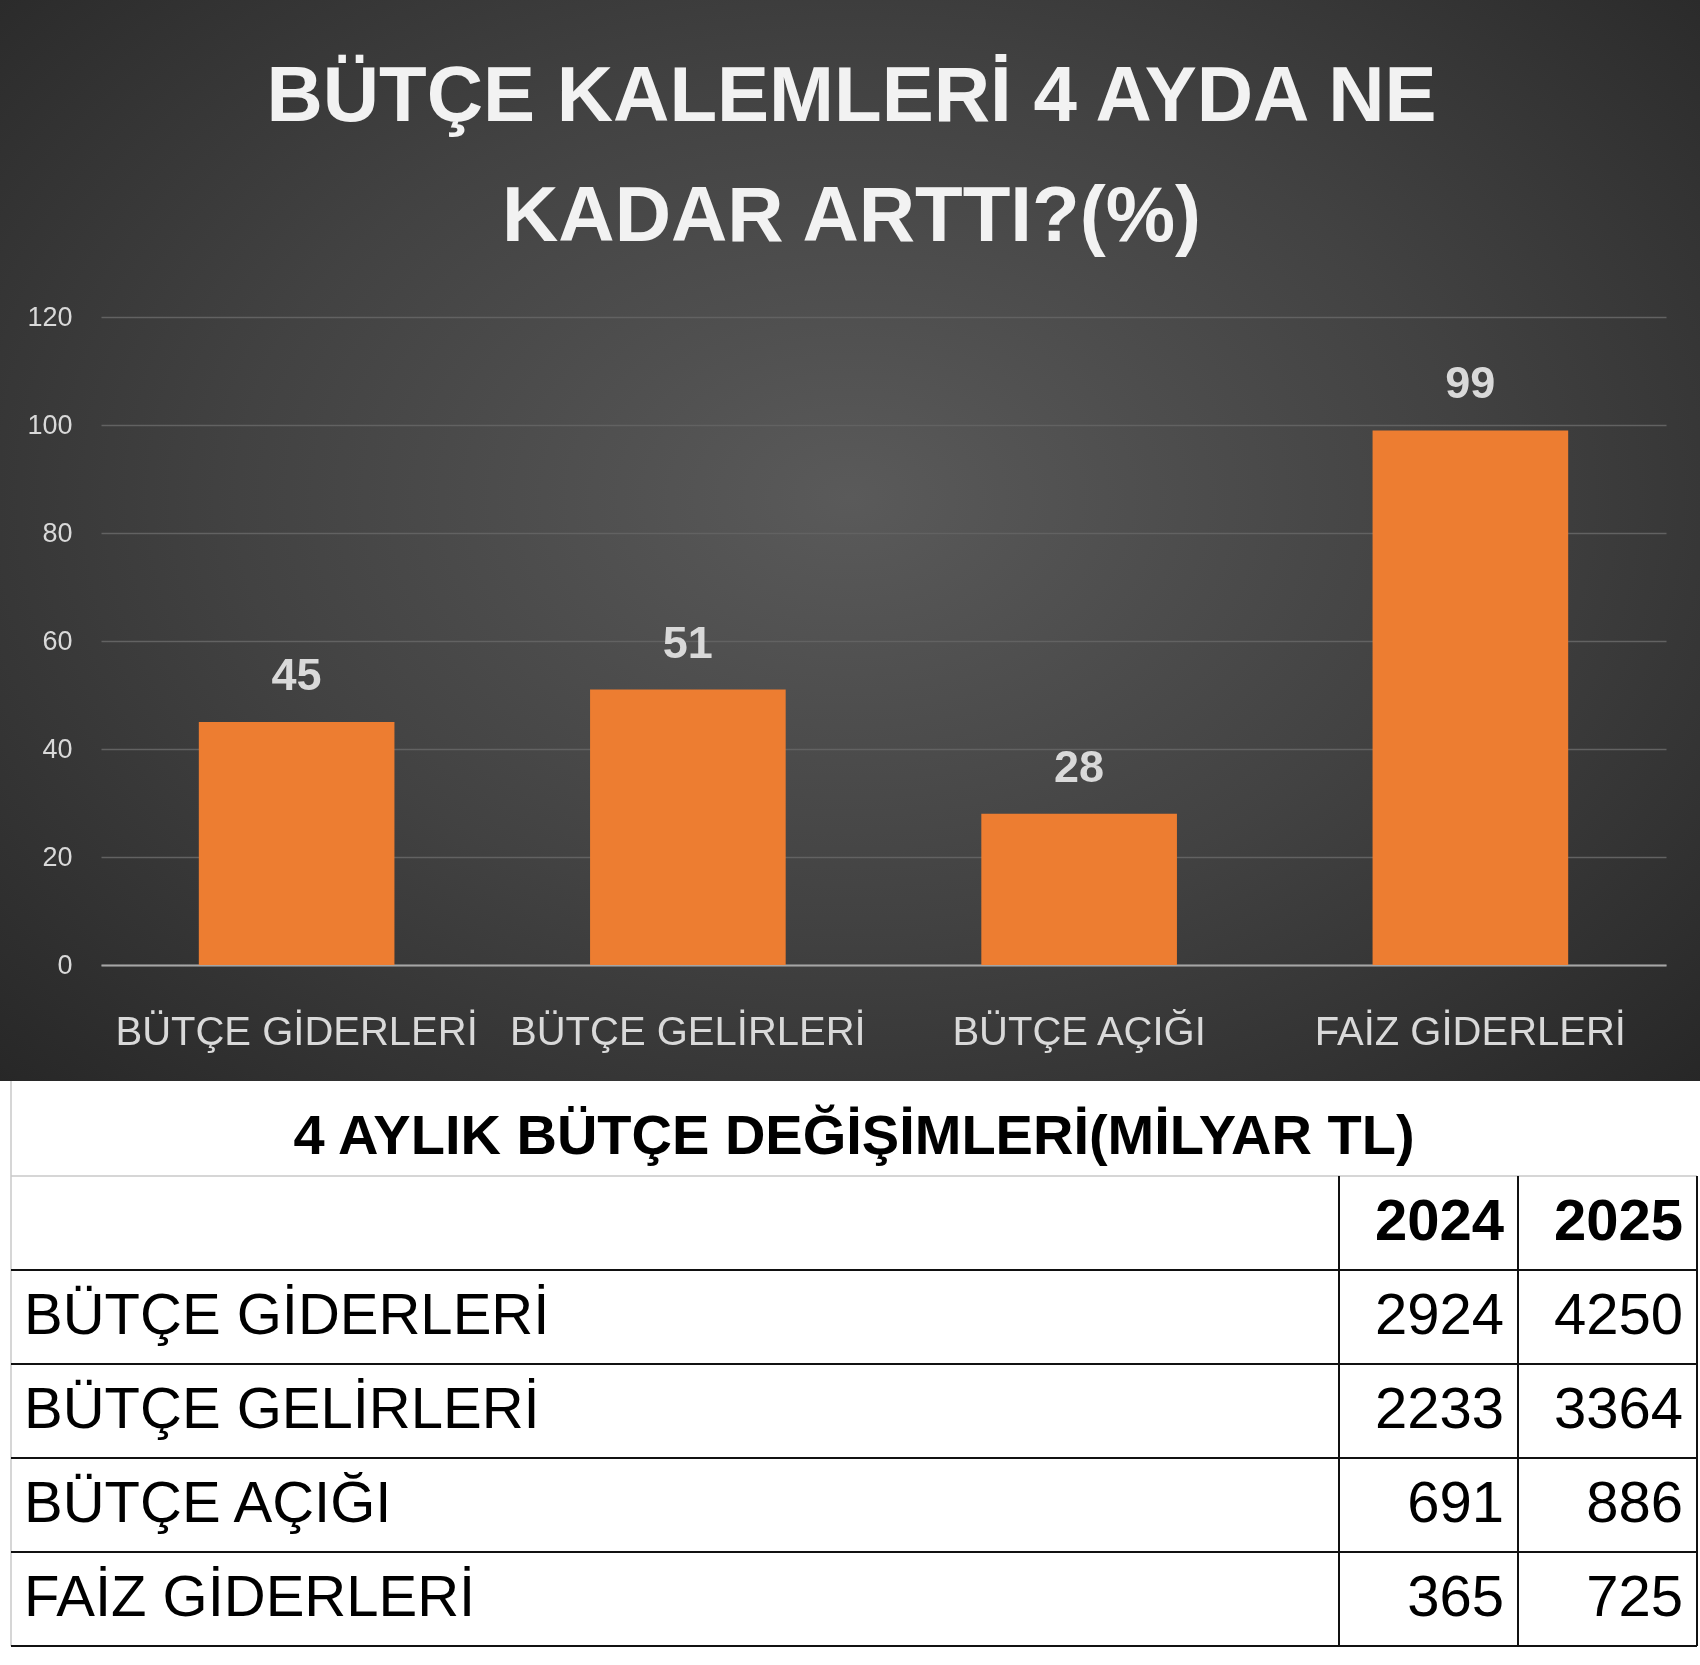 This screenshot has width=1700, height=1665. What do you see at coordinates (296, 674) in the screenshot?
I see `data-label: 45` at bounding box center [296, 674].